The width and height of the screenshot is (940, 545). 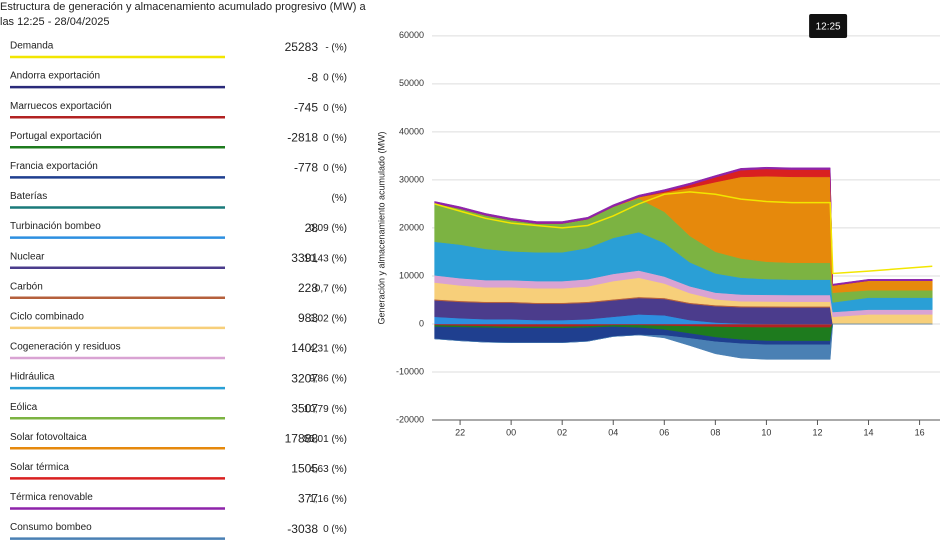 What do you see at coordinates (613, 432) in the screenshot?
I see `x-tick-label: 04` at bounding box center [613, 432].